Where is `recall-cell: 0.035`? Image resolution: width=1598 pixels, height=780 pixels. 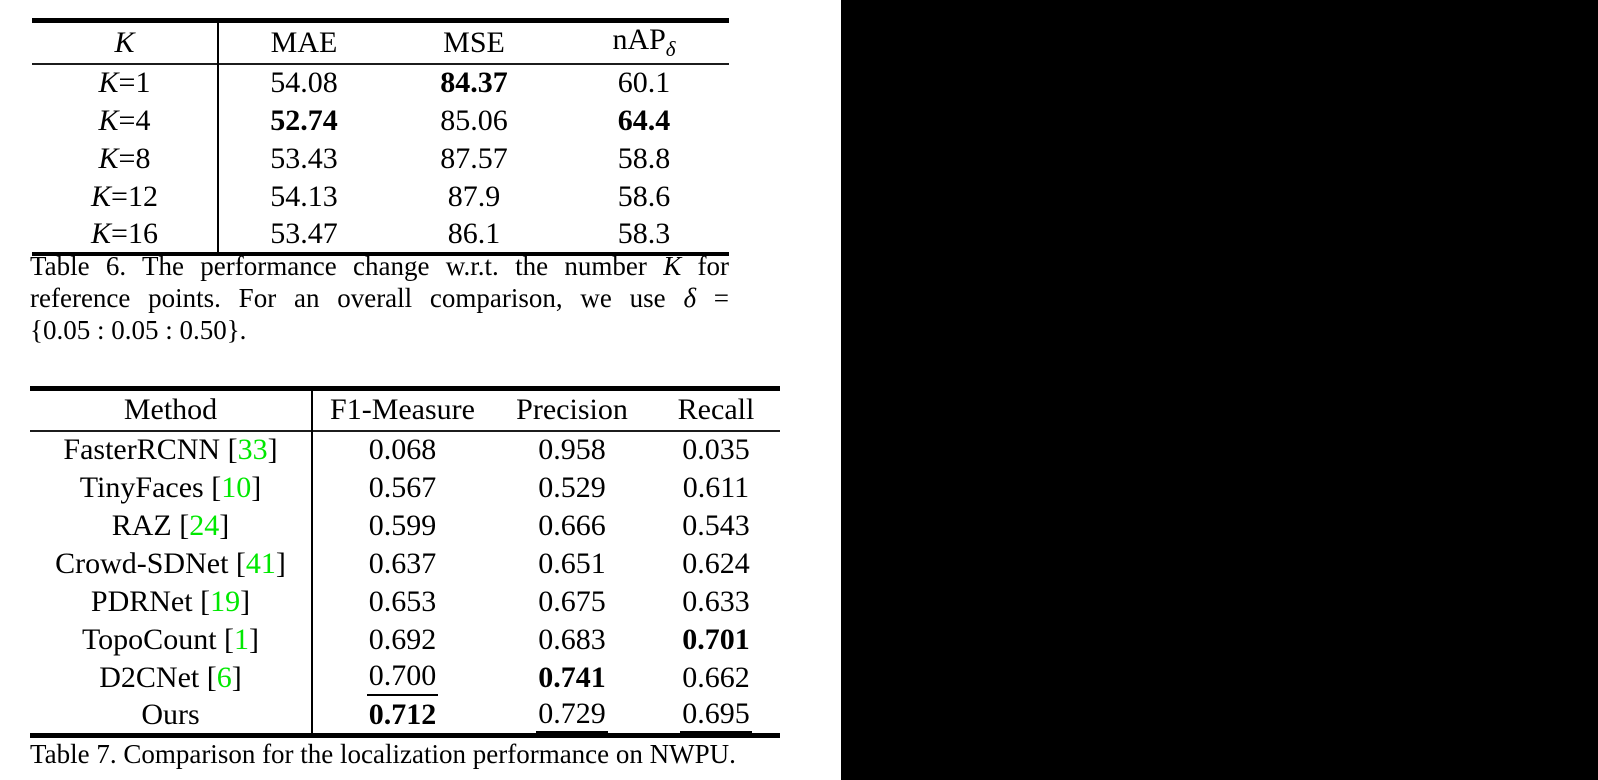 recall-cell: 0.035 is located at coordinates (716, 450).